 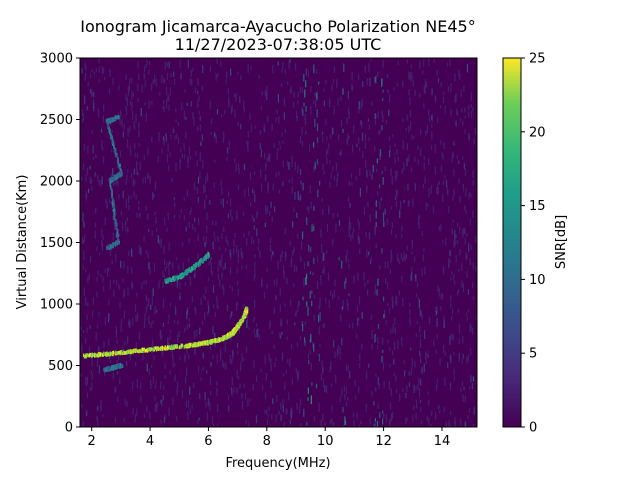 I want to click on y-tick-label: 0, so click(x=69, y=428).